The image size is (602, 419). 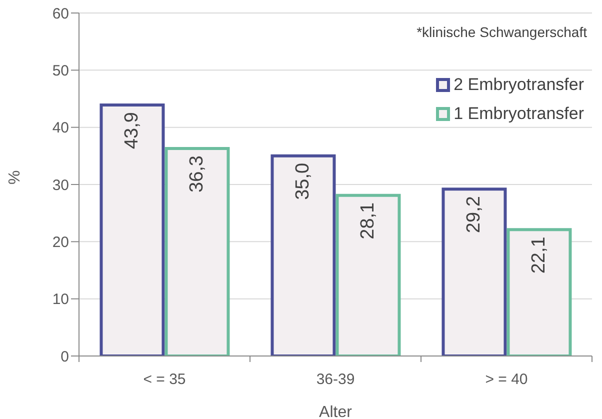 What do you see at coordinates (519, 114) in the screenshot?
I see `legend-label: 1 Embryotransfer` at bounding box center [519, 114].